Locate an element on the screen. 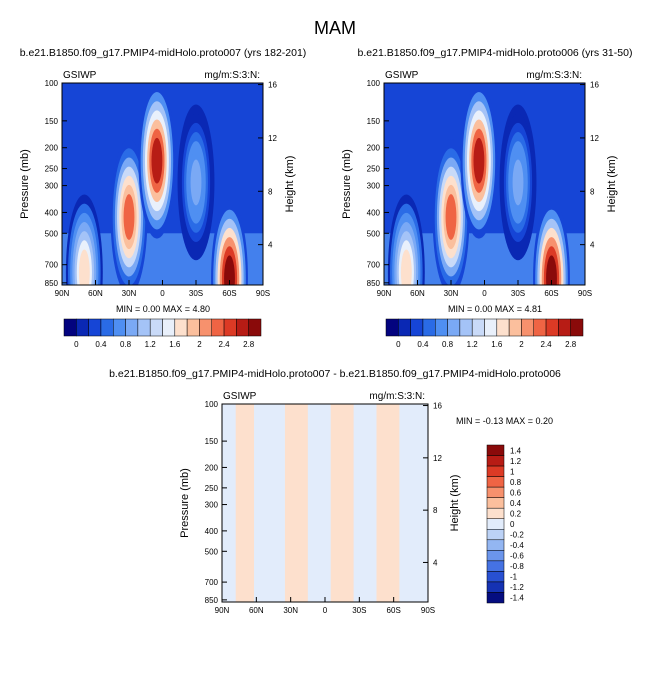  colorbar-label: -1.4 is located at coordinates (517, 598).